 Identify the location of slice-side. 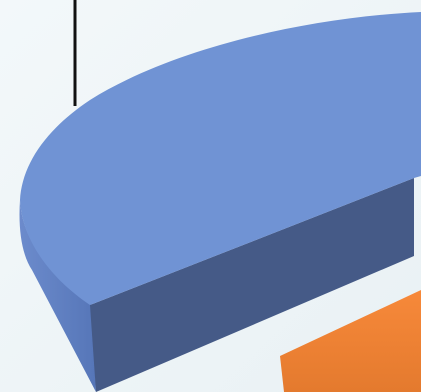
(57, 296).